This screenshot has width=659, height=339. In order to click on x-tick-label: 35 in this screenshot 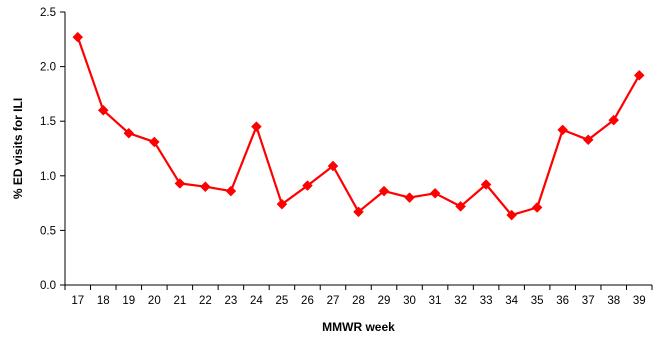, I will do `click(537, 301)`.